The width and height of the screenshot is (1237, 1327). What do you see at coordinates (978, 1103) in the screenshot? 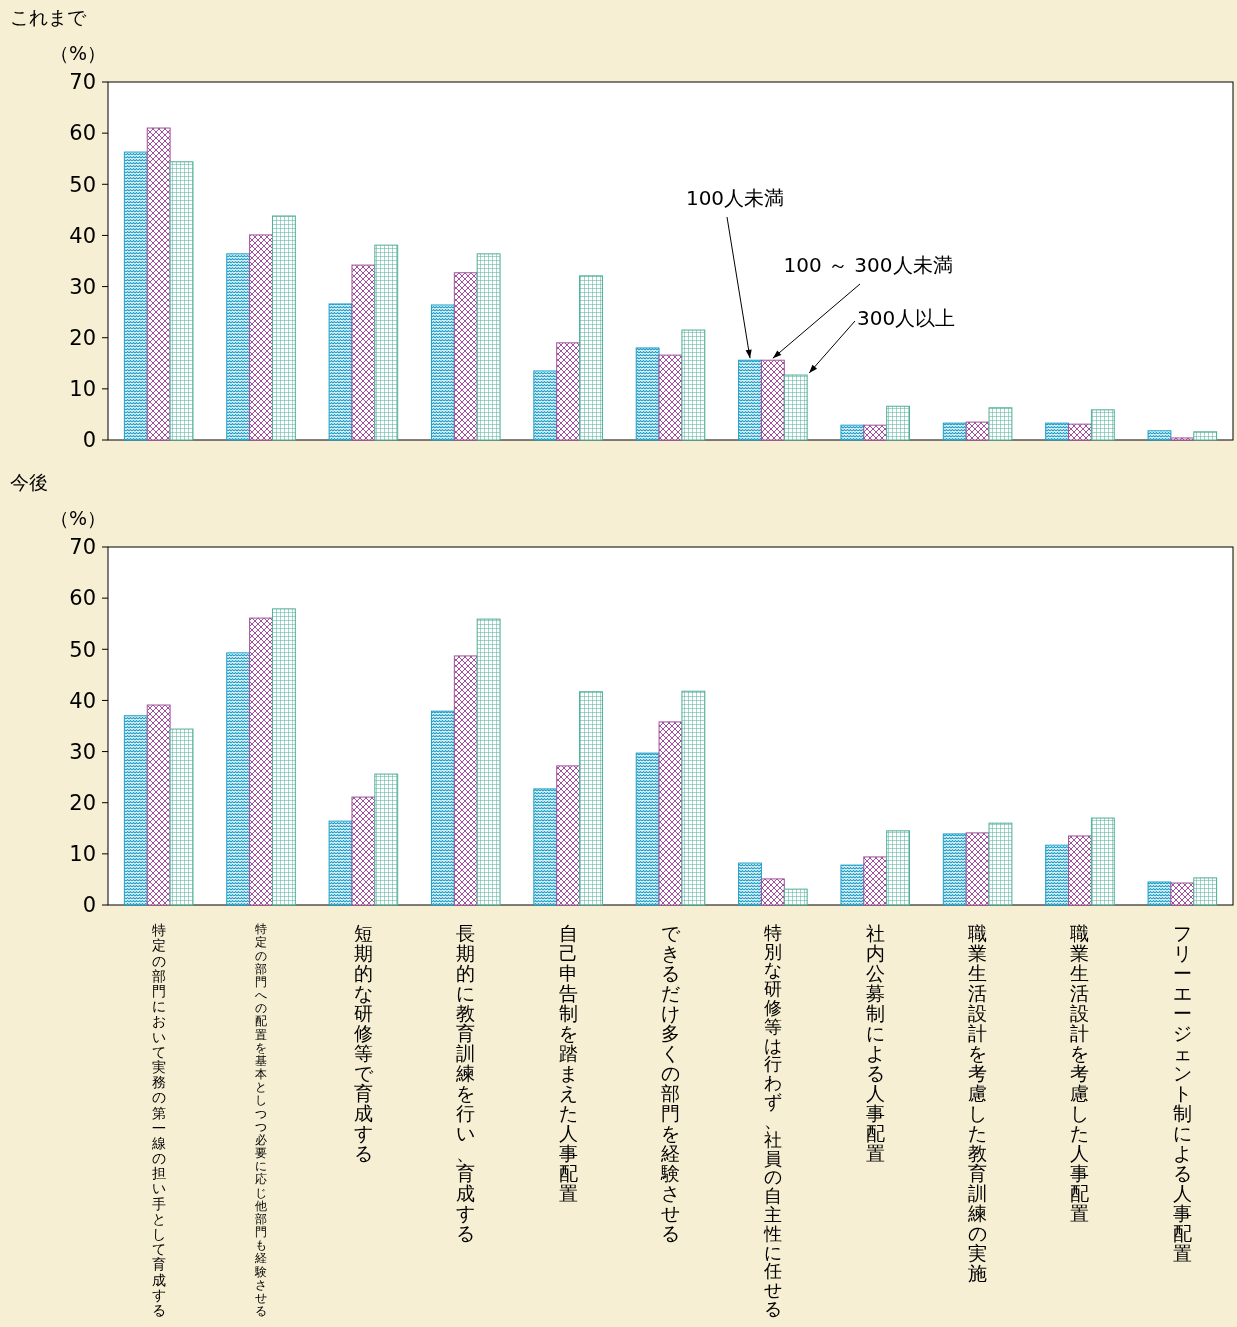
I see `category-label: 職業生活設計を考慮した教育訓練の実施` at bounding box center [978, 1103].